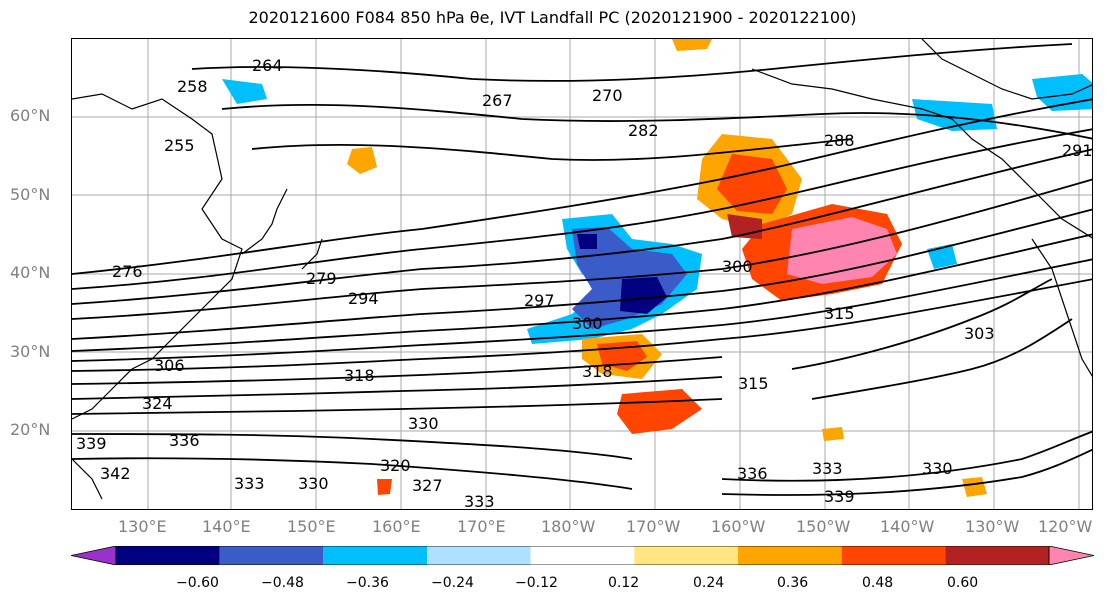 The width and height of the screenshot is (1105, 603). I want to click on lon-label-130e: 130°E, so click(142, 526).